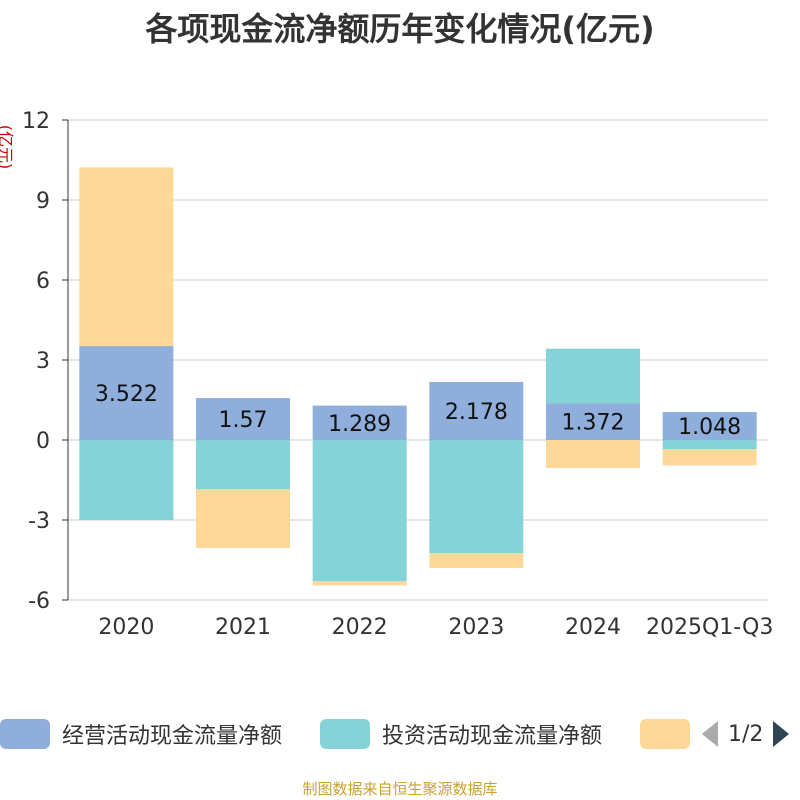  What do you see at coordinates (36, 121) in the screenshot?
I see `y-tick-label: 12` at bounding box center [36, 121].